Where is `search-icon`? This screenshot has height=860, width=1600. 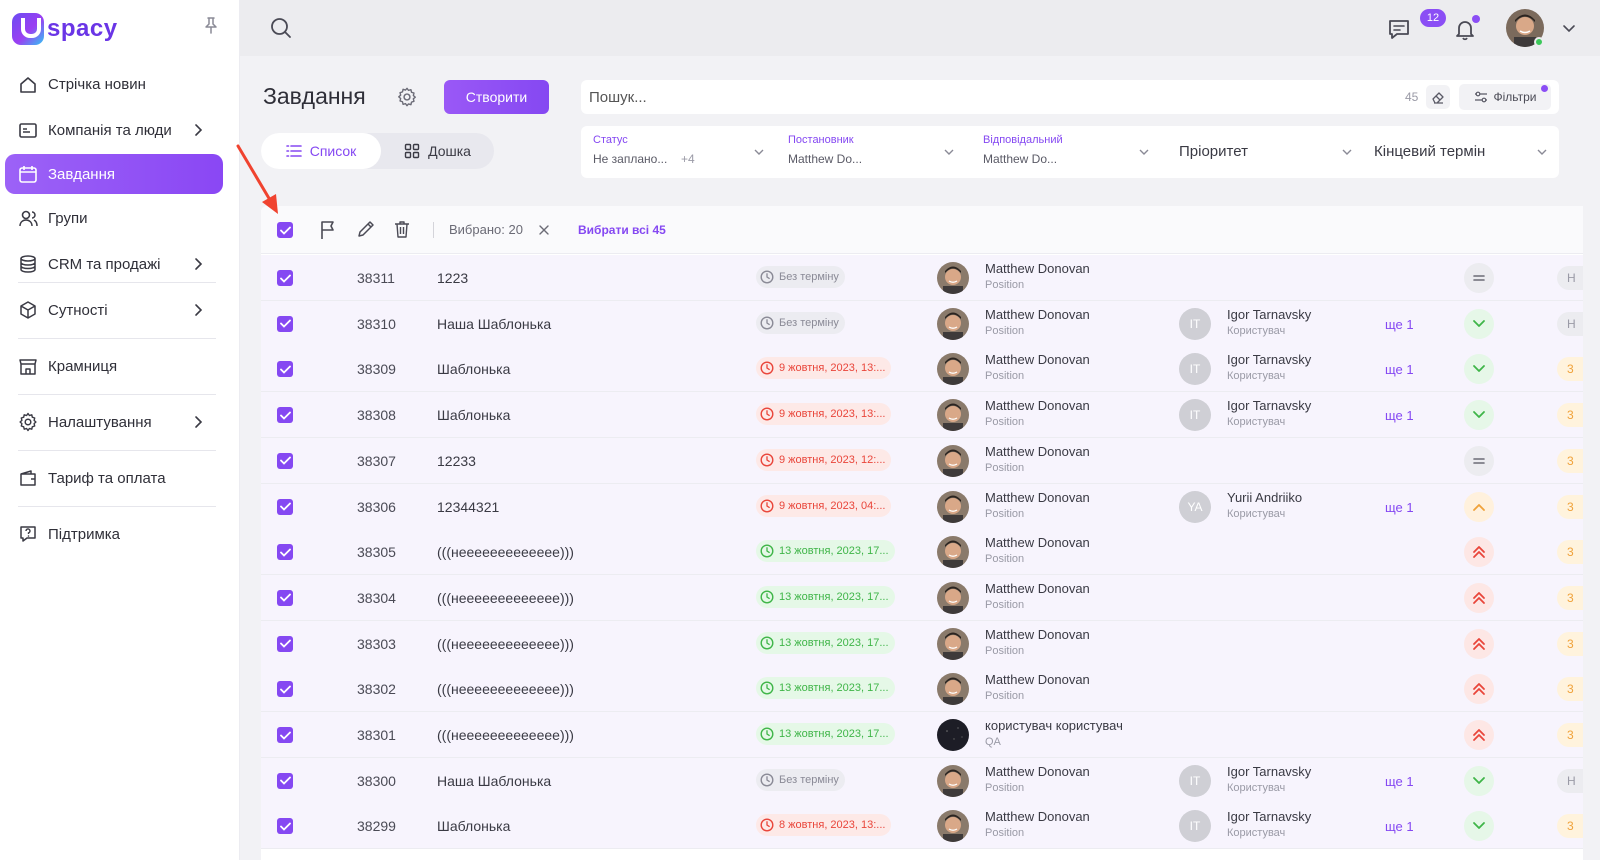 search-icon is located at coordinates (281, 29).